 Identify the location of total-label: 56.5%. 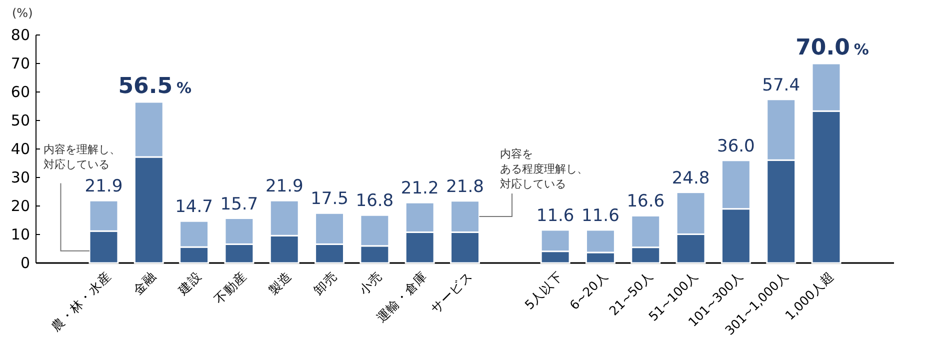
(155, 86).